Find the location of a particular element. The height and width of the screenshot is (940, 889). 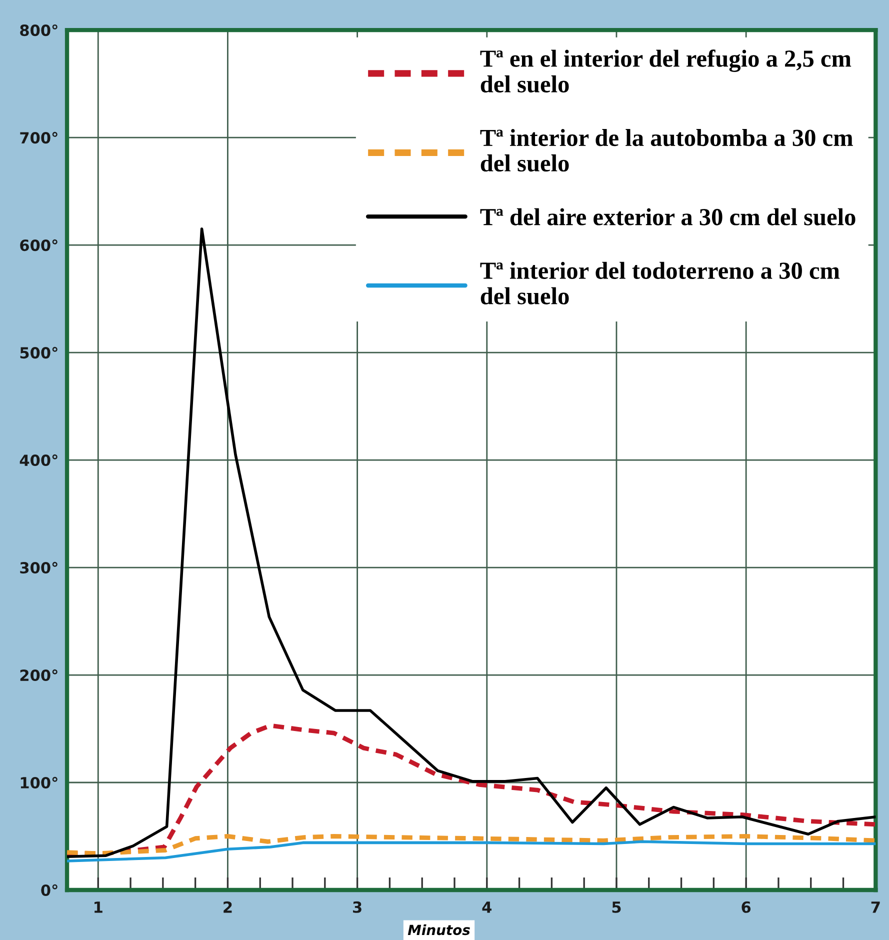

legend-label: Tª del aire exterior a 30 cm del suelo is located at coordinates (668, 217).